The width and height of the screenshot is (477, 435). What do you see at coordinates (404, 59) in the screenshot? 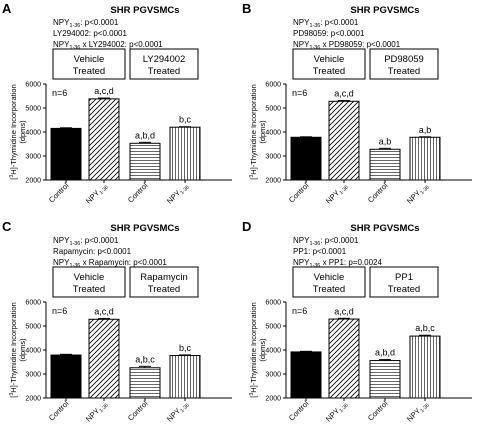
I see `group-label: PD98059` at bounding box center [404, 59].